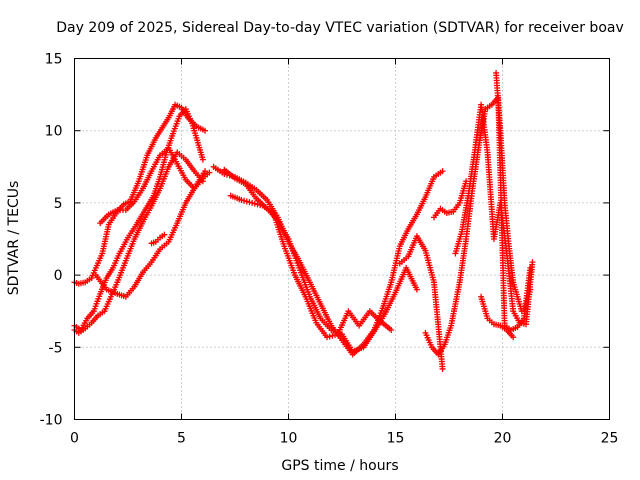  Describe the element at coordinates (610, 439) in the screenshot. I see `x-tick-label: 25` at that location.